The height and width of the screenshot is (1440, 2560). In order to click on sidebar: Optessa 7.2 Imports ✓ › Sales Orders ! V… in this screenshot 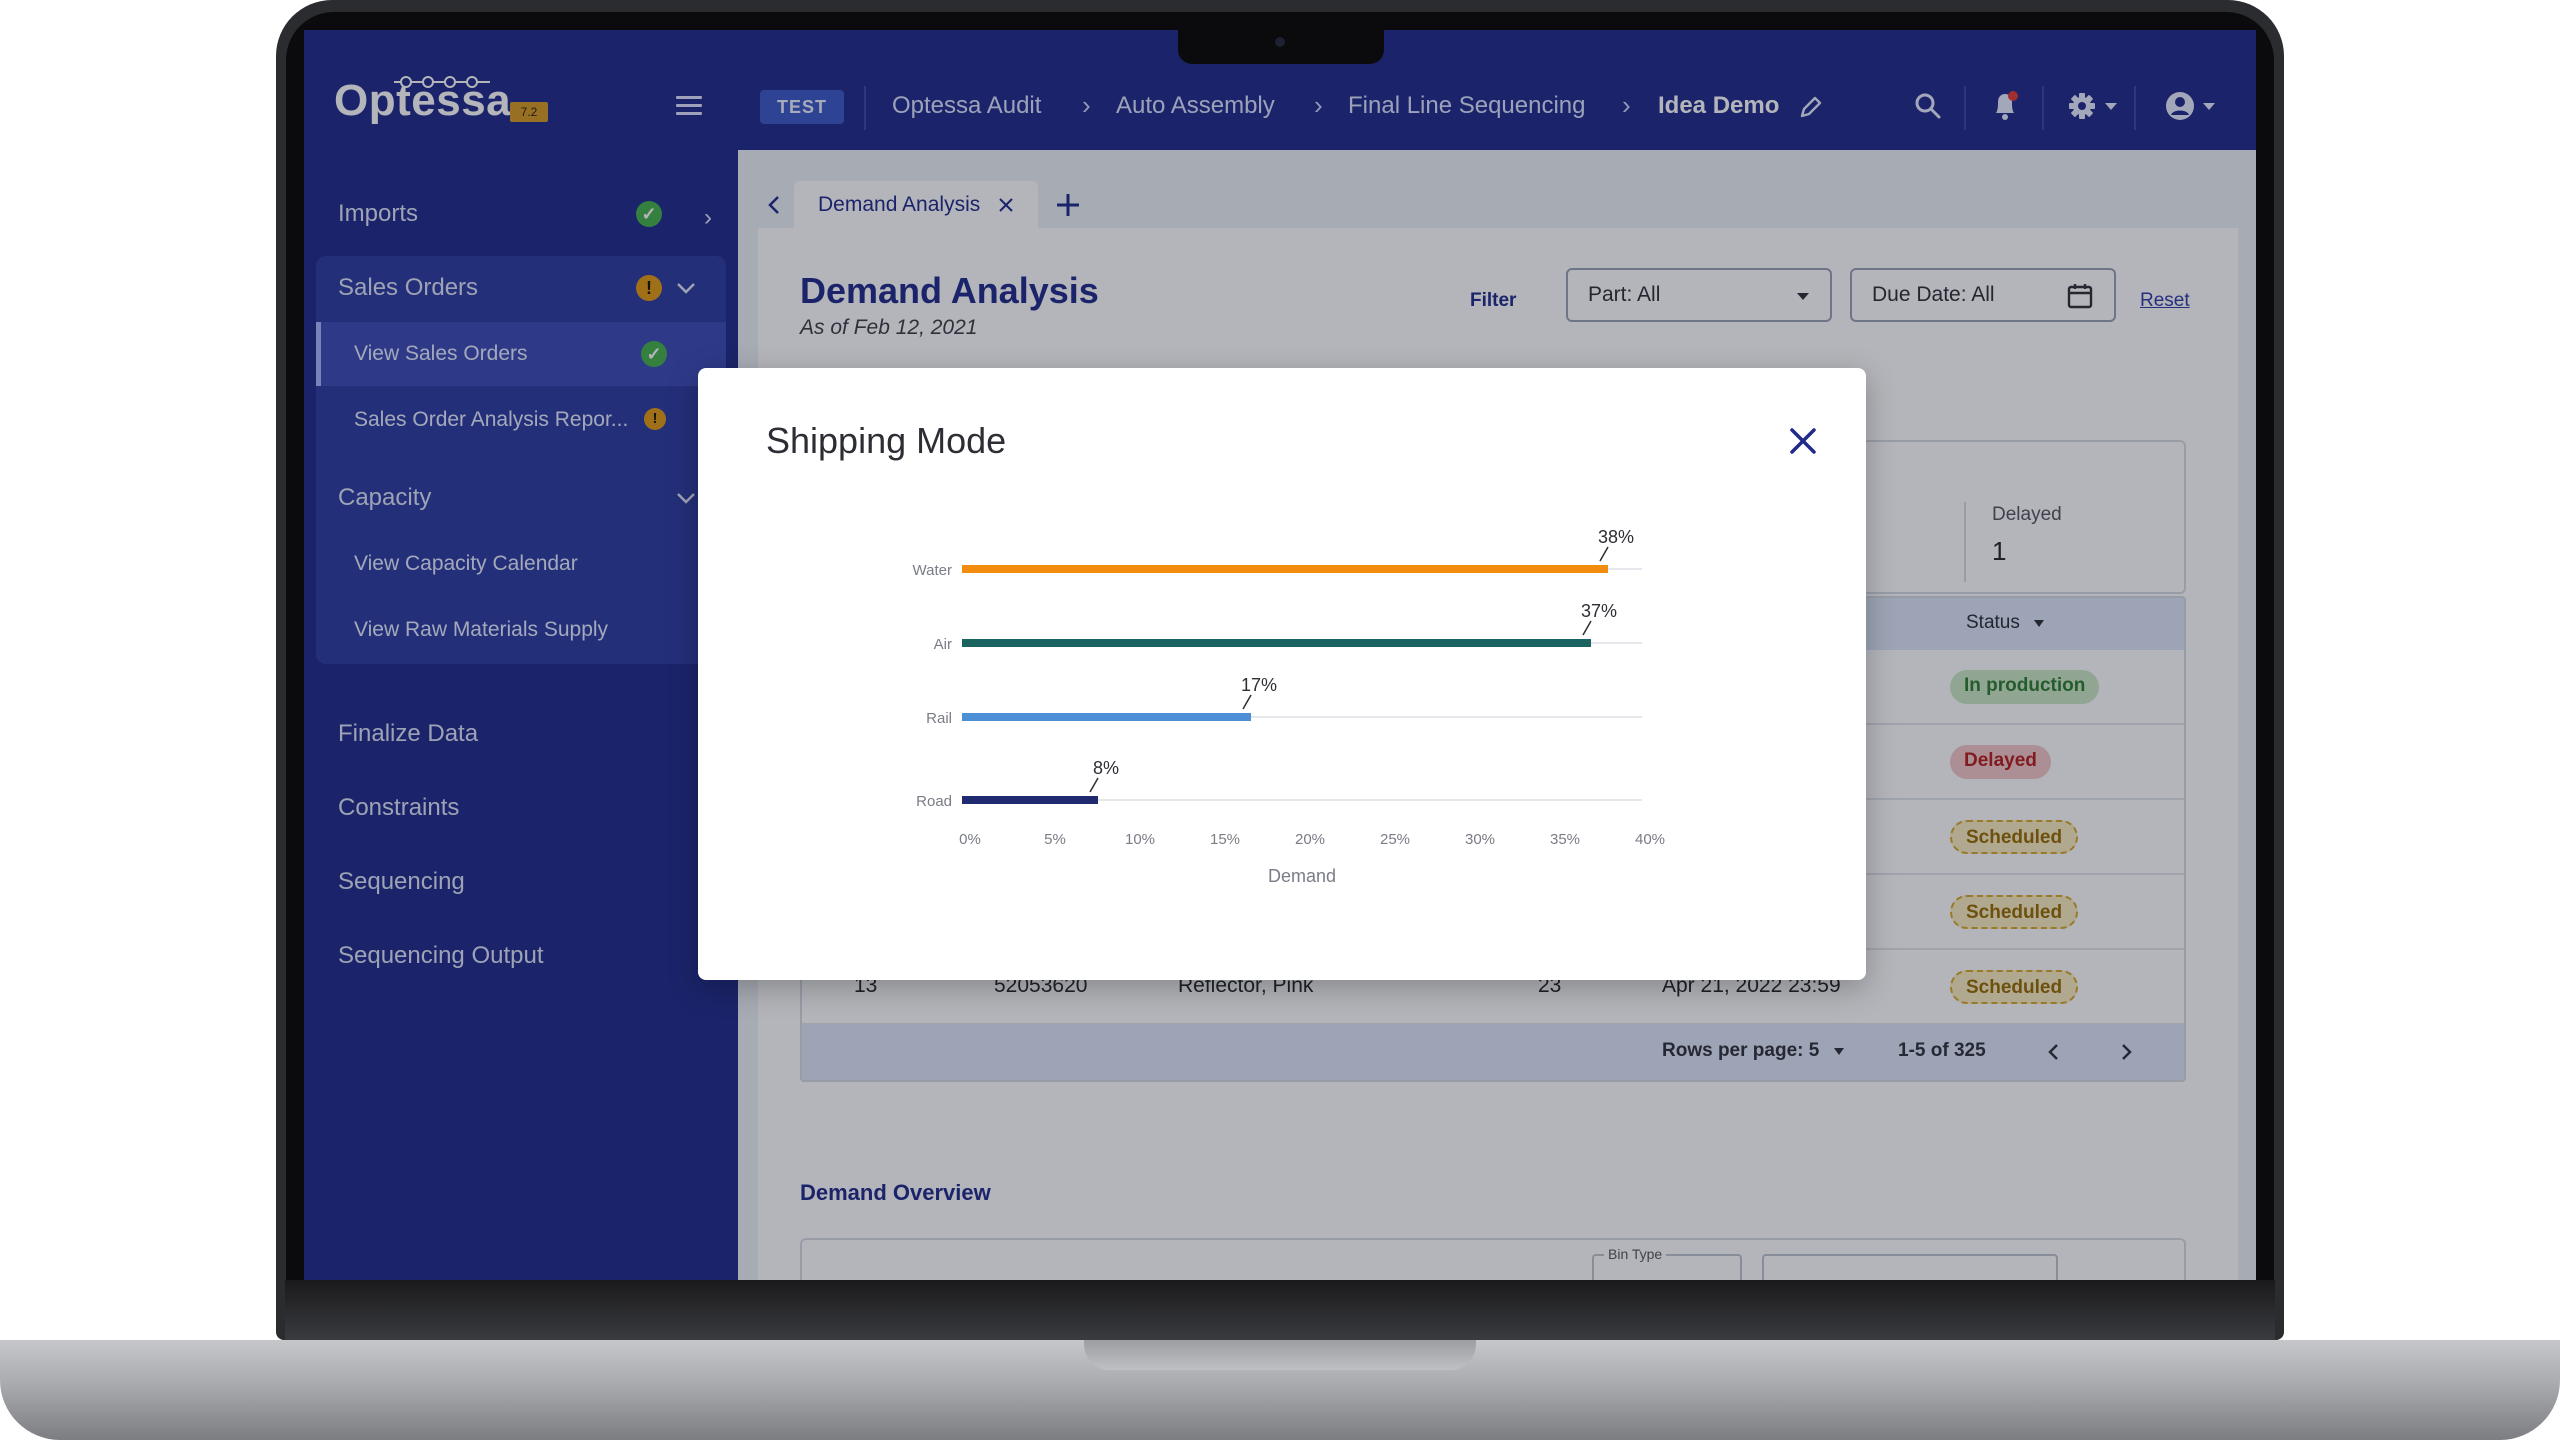, I will do `click(521, 655)`.